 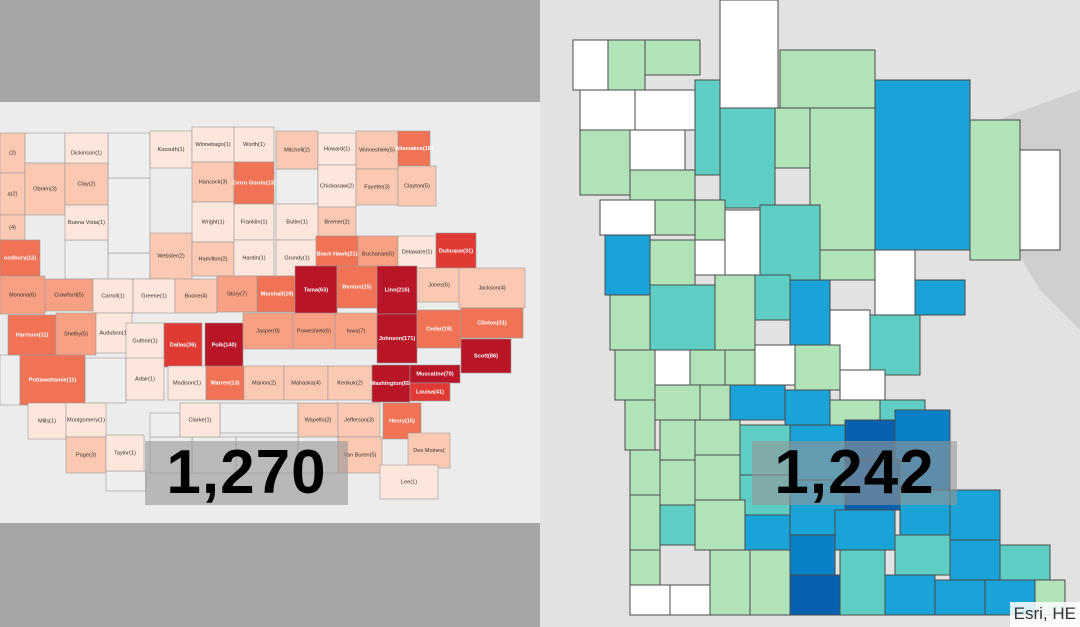 I want to click on county-label: Keokuk(2), so click(x=350, y=383).